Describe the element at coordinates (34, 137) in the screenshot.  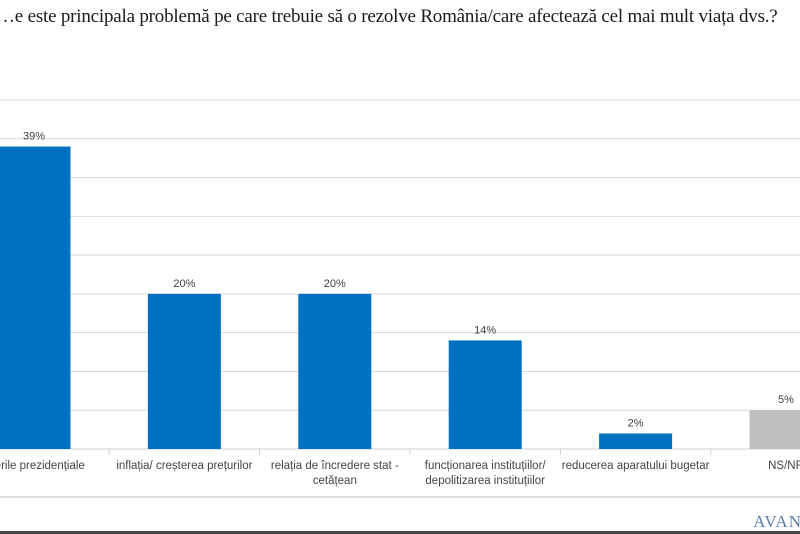
I see `data-label: 39%` at that location.